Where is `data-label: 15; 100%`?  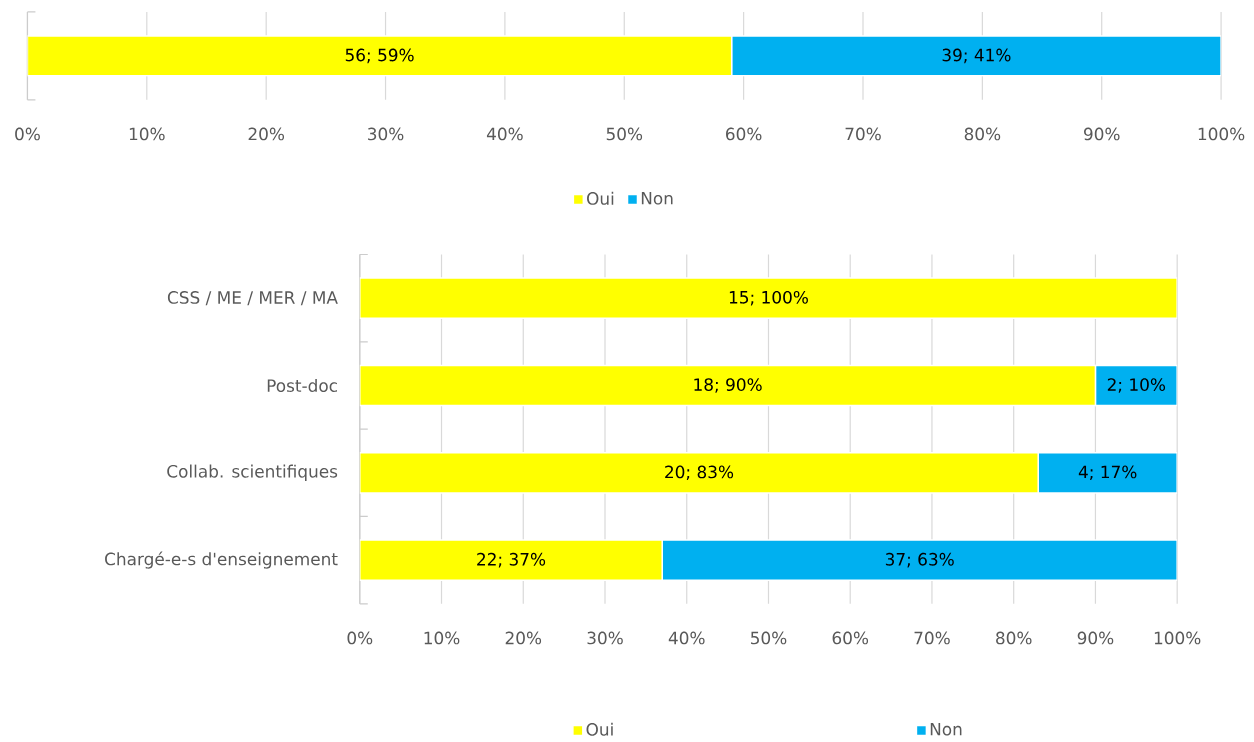 data-label: 15; 100% is located at coordinates (768, 298).